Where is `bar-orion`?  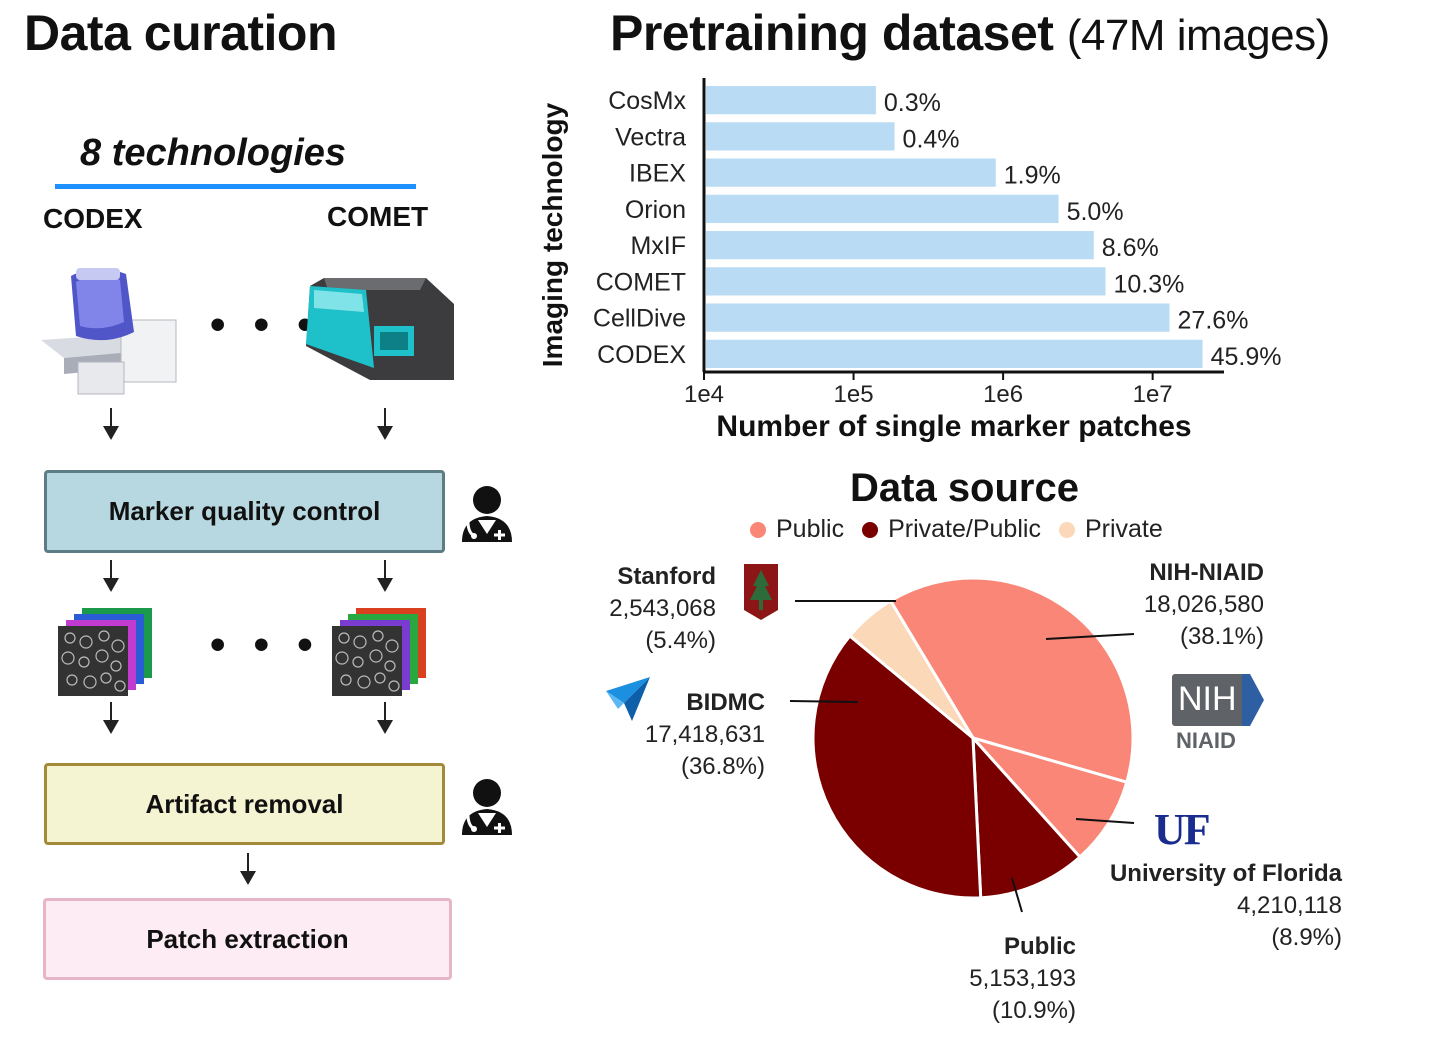
bar-orion is located at coordinates (882, 209).